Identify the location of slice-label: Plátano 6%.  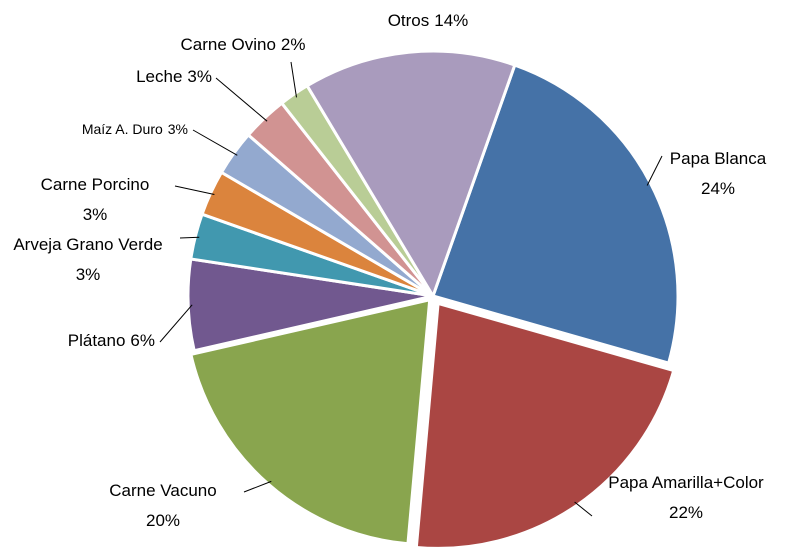
(111, 340).